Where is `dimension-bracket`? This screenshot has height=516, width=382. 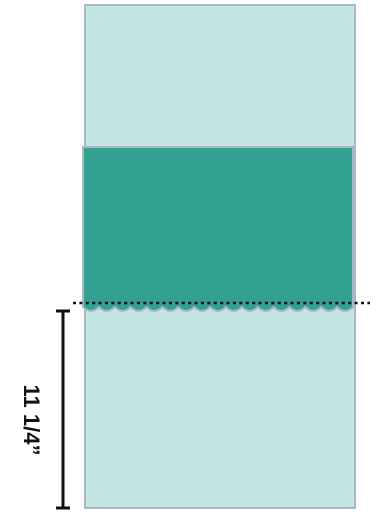 dimension-bracket is located at coordinates (63, 409).